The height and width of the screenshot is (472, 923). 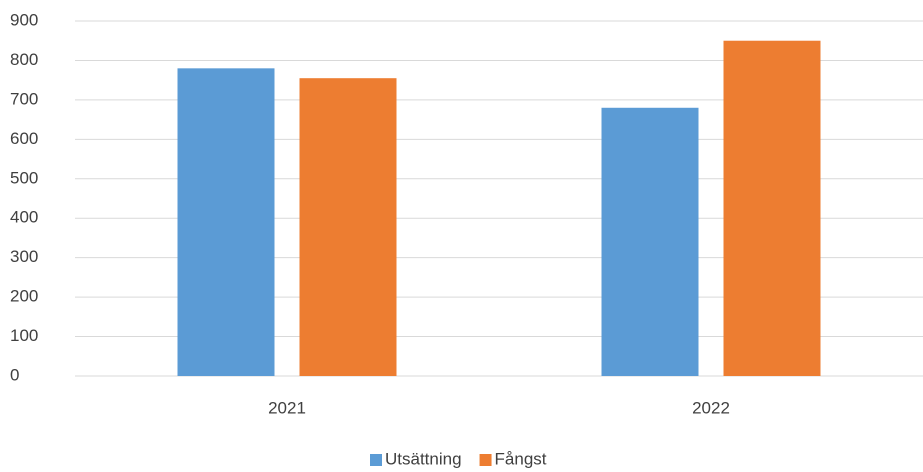 What do you see at coordinates (24, 335) in the screenshot?
I see `y-tick-label: 100` at bounding box center [24, 335].